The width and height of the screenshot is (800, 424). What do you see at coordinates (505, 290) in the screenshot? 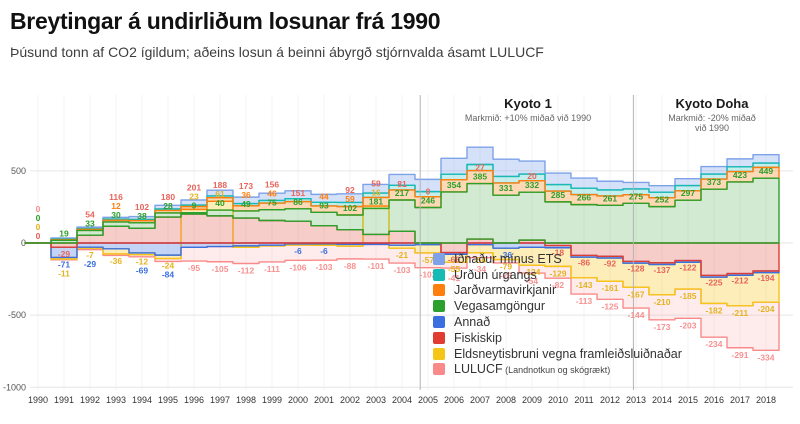
I see `legend-label: Jarðvarmavirkjanir` at bounding box center [505, 290].